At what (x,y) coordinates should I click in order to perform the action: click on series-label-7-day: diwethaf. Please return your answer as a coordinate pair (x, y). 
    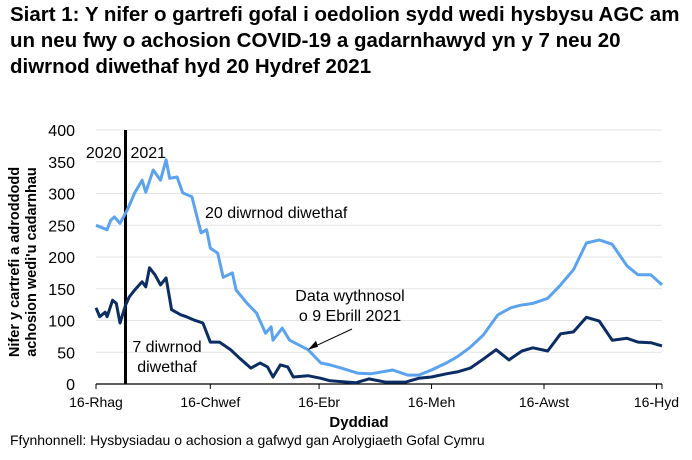
    Looking at the image, I should click on (167, 367).